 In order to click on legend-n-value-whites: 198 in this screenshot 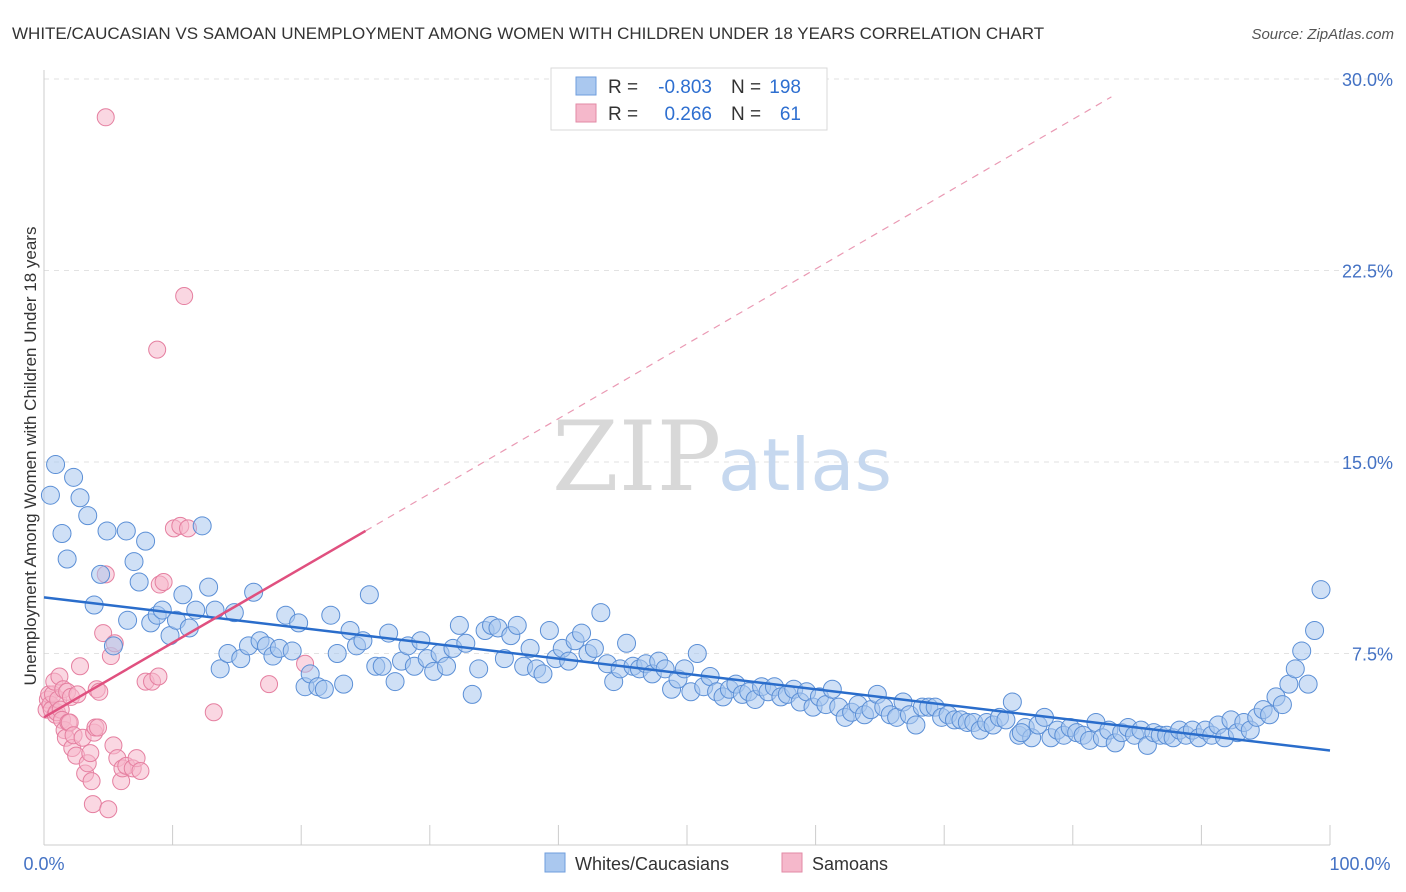, I will do `click(785, 87)`.